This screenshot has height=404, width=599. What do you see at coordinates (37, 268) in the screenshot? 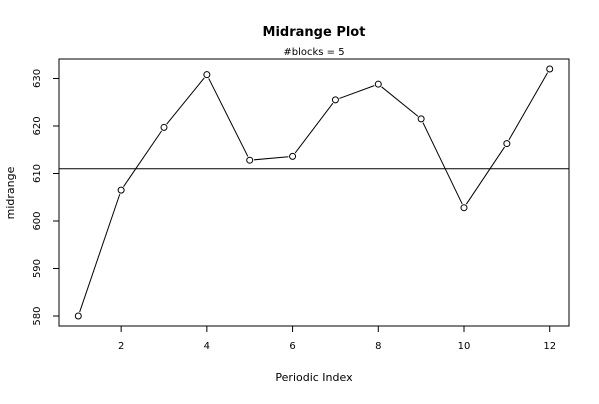
I see `y-tick-label: 590` at bounding box center [37, 268].